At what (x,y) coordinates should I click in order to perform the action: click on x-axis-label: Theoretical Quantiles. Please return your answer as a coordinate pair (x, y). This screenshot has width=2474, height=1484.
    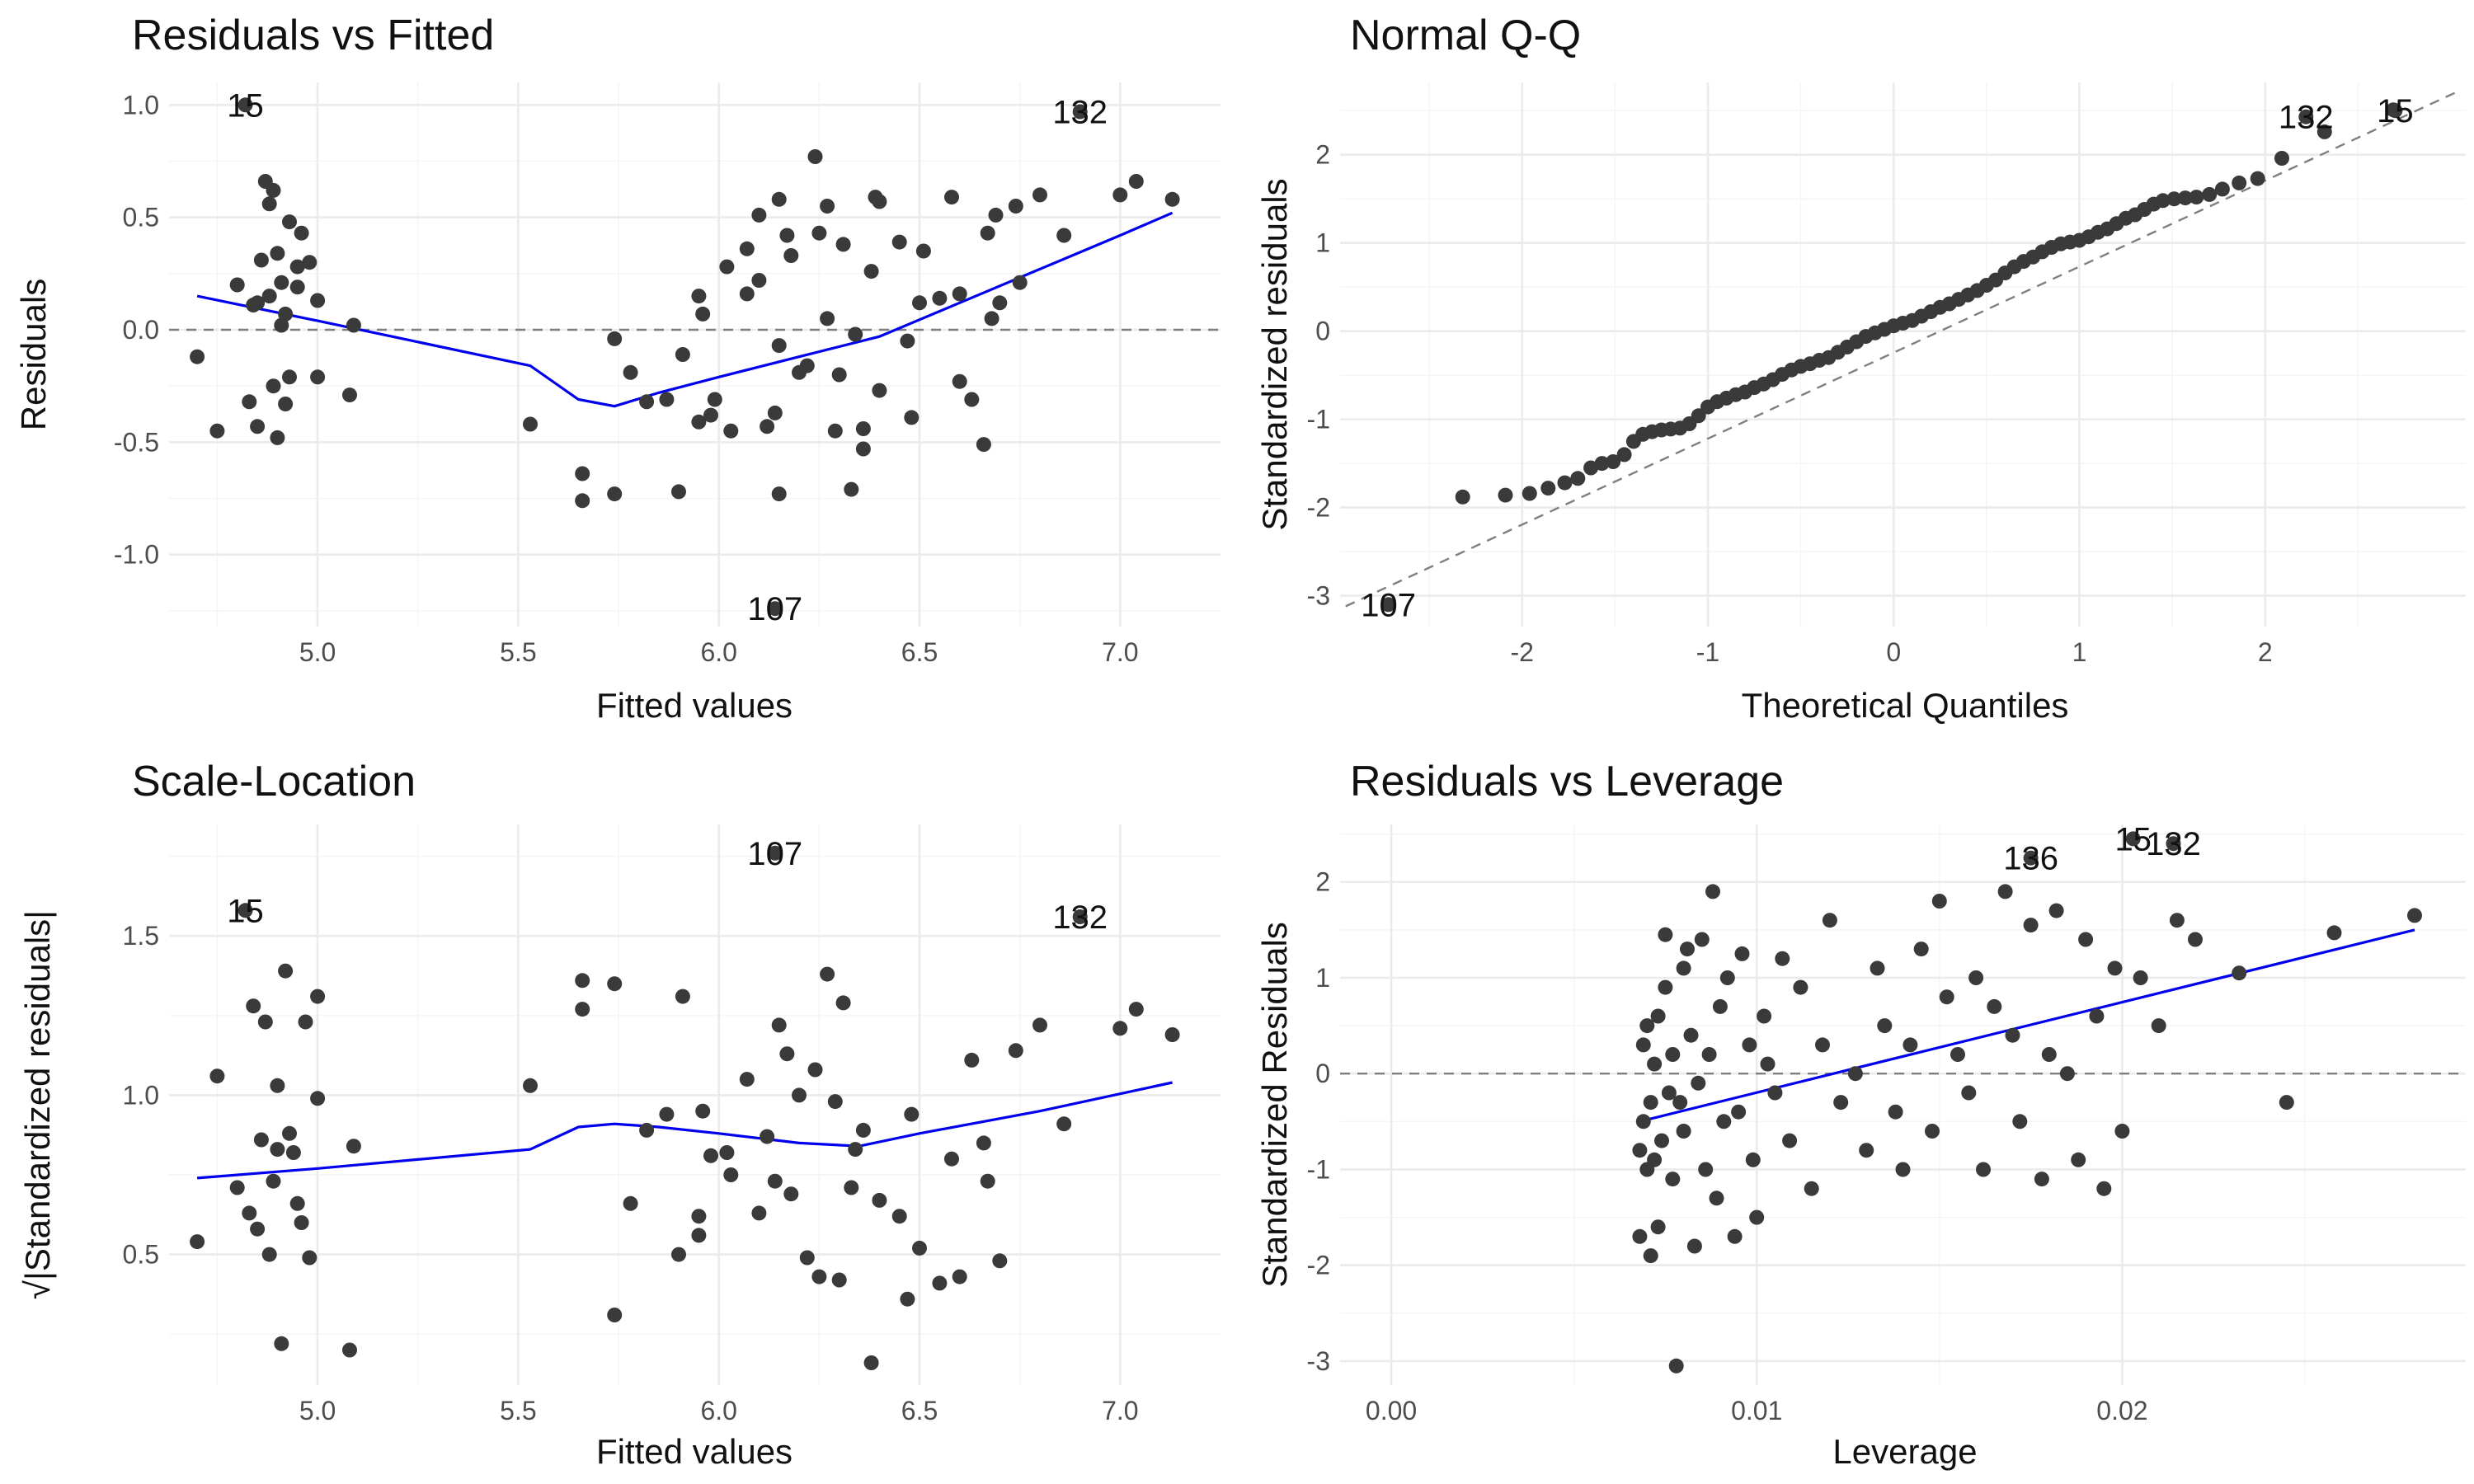
    Looking at the image, I should click on (1905, 705).